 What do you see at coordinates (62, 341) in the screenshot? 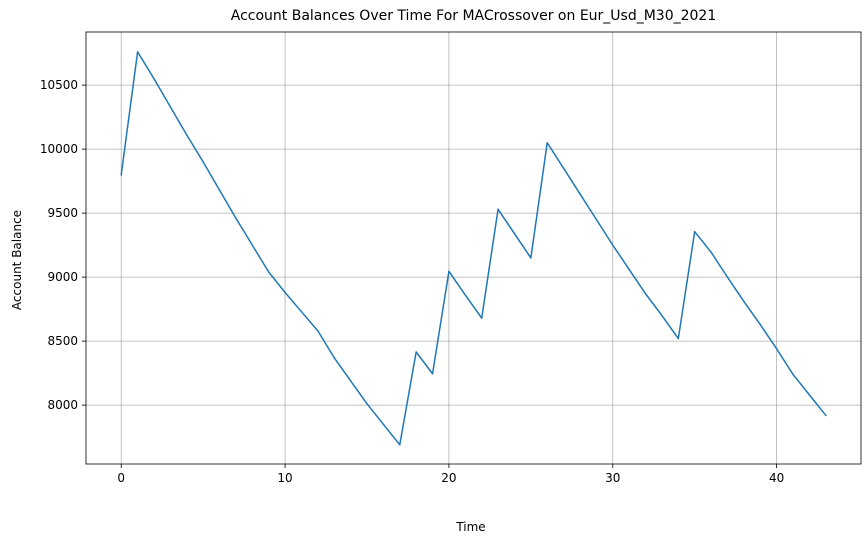
I see `y-tick-label: 8500` at bounding box center [62, 341].